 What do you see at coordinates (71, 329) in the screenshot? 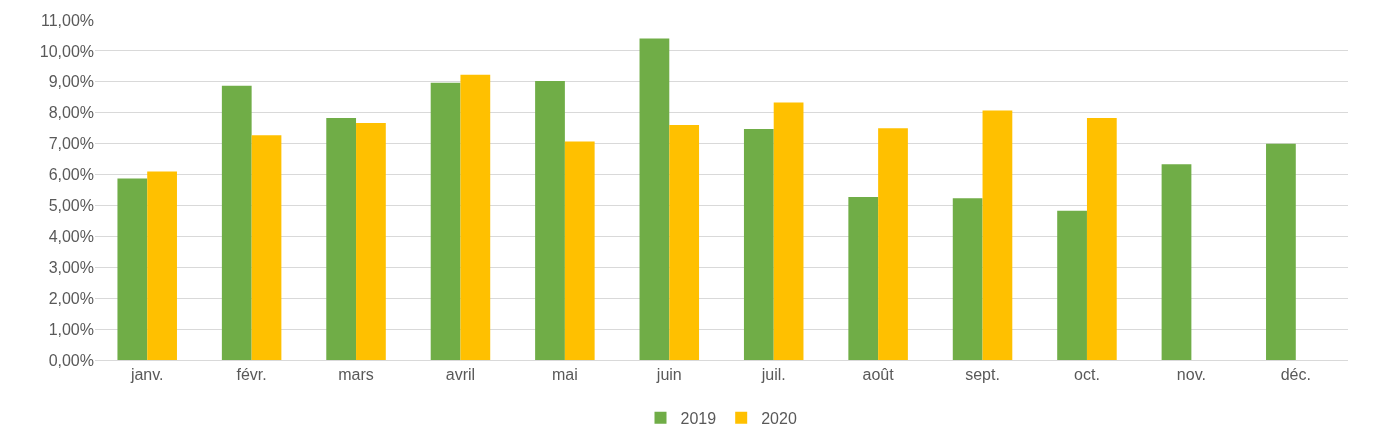
I see `y-tick-label: 1,00%` at bounding box center [71, 329].